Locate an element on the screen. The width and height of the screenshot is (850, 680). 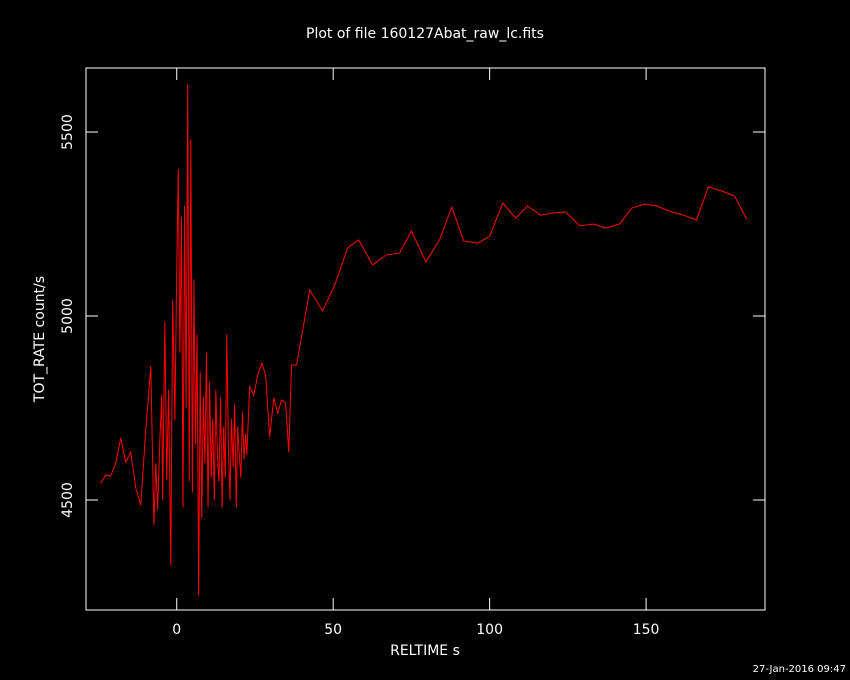
y-tick-label: 5000 is located at coordinates (68, 316).